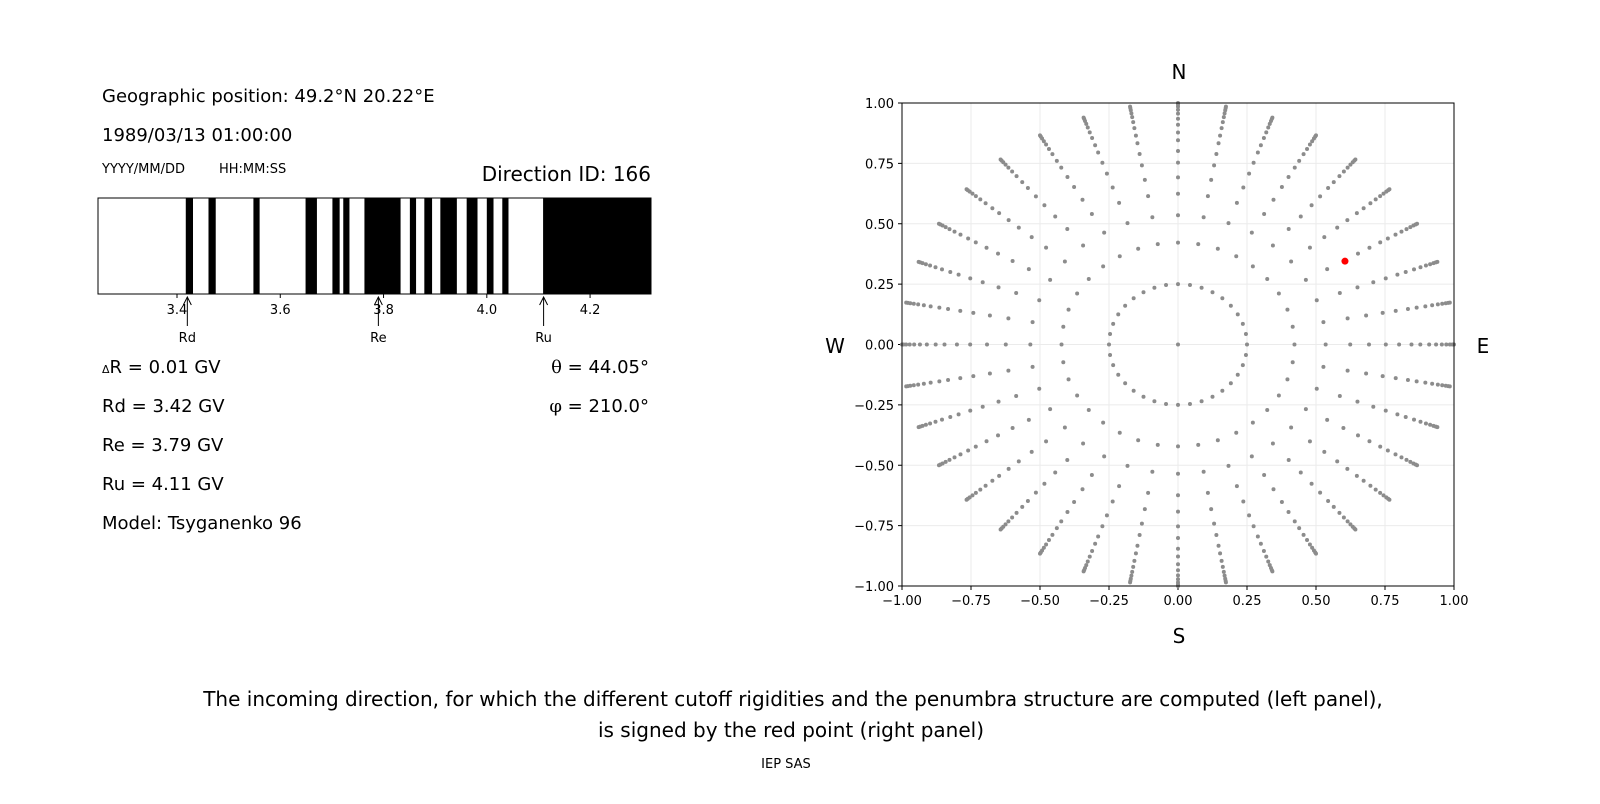 The image size is (1600, 804). Describe the element at coordinates (543, 338) in the screenshot. I see `marker-label-ru: Ru` at that location.